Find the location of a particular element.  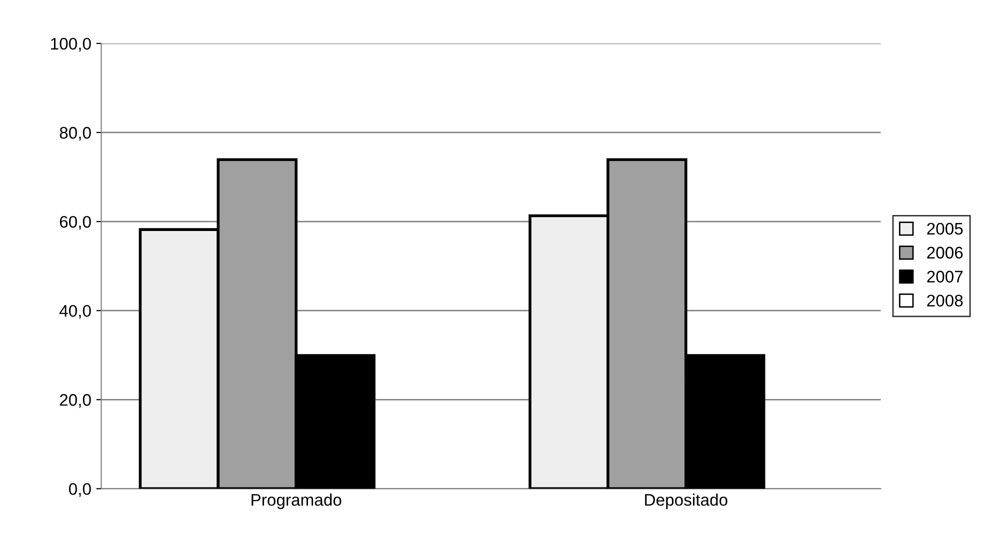

y-tick-label: 60,0 is located at coordinates (75, 223).